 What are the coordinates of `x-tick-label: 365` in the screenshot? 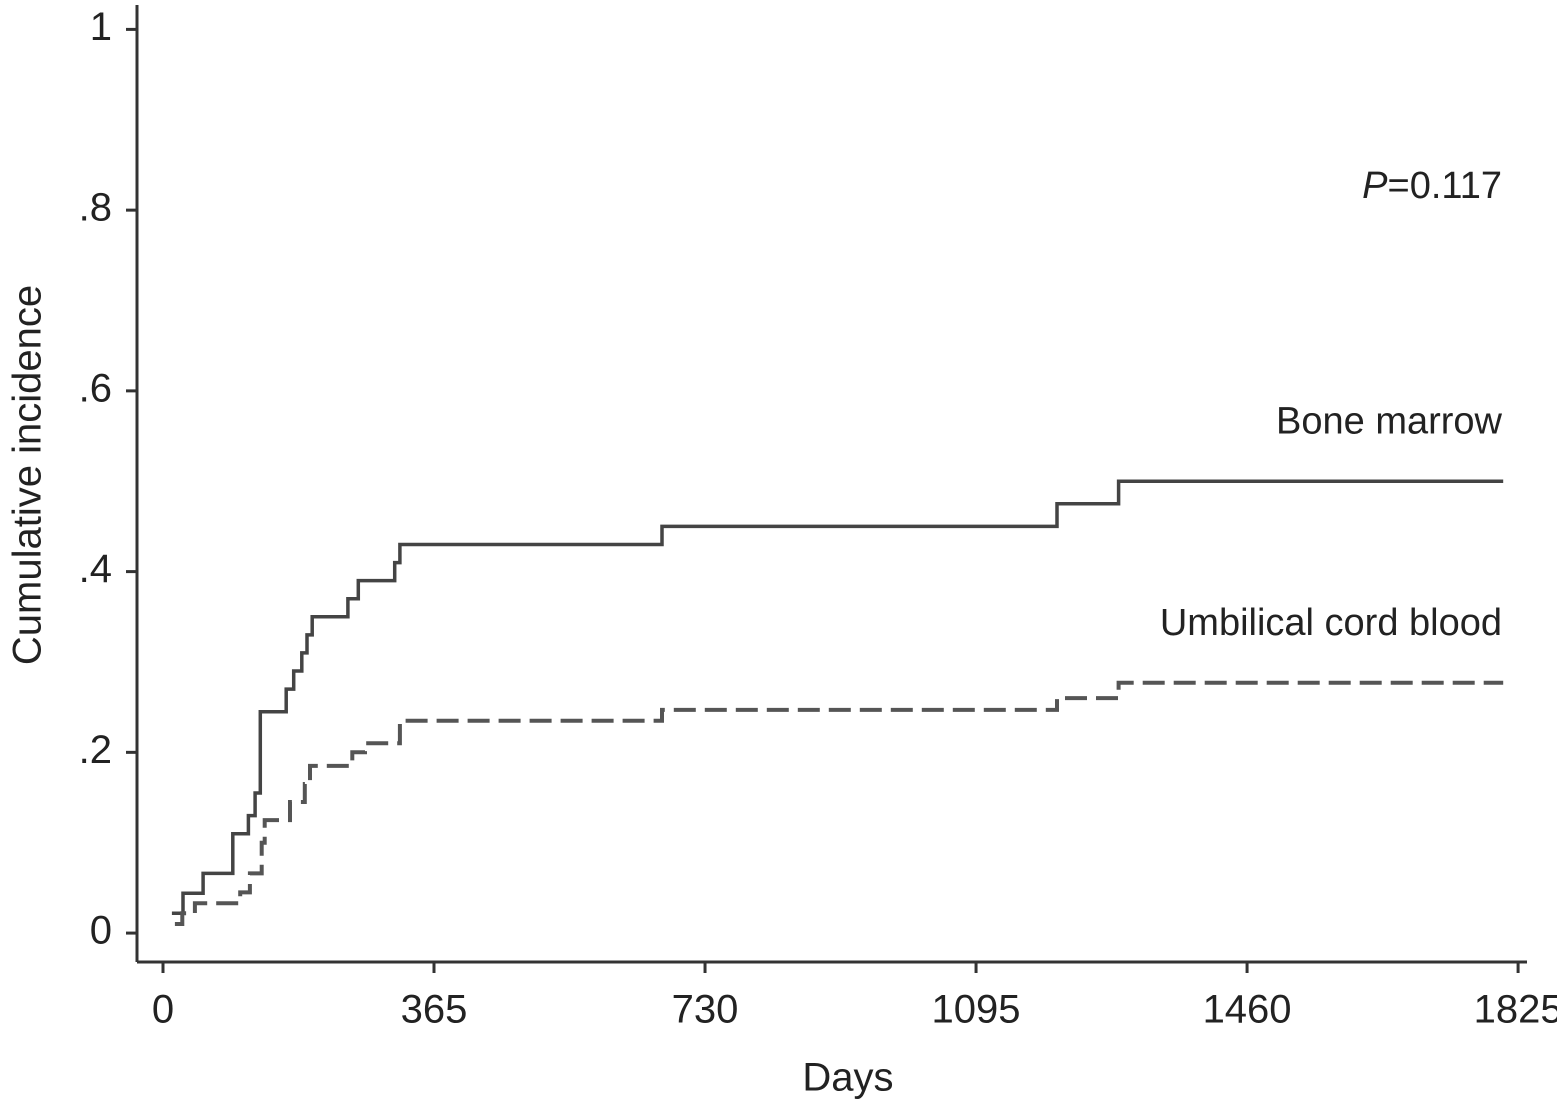 It's located at (434, 1010).